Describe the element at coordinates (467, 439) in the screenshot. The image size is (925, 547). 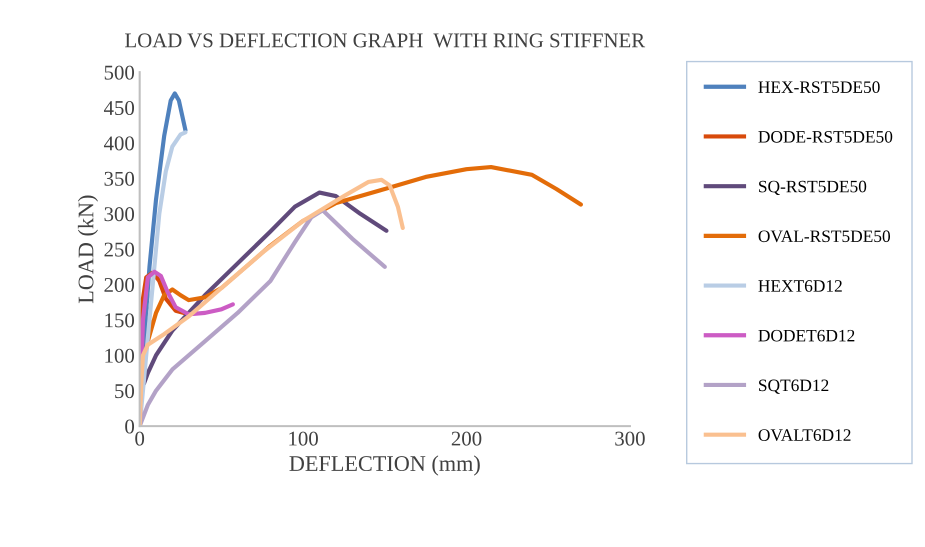
I see `x-tick-label: 200` at that location.